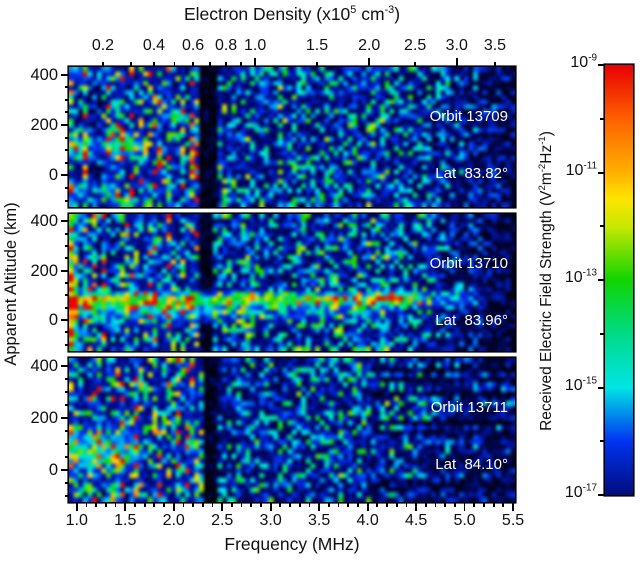 Image resolution: width=640 pixels, height=576 pixels. What do you see at coordinates (317, 45) in the screenshot?
I see `top-axis-tick-label: 1.5` at bounding box center [317, 45].